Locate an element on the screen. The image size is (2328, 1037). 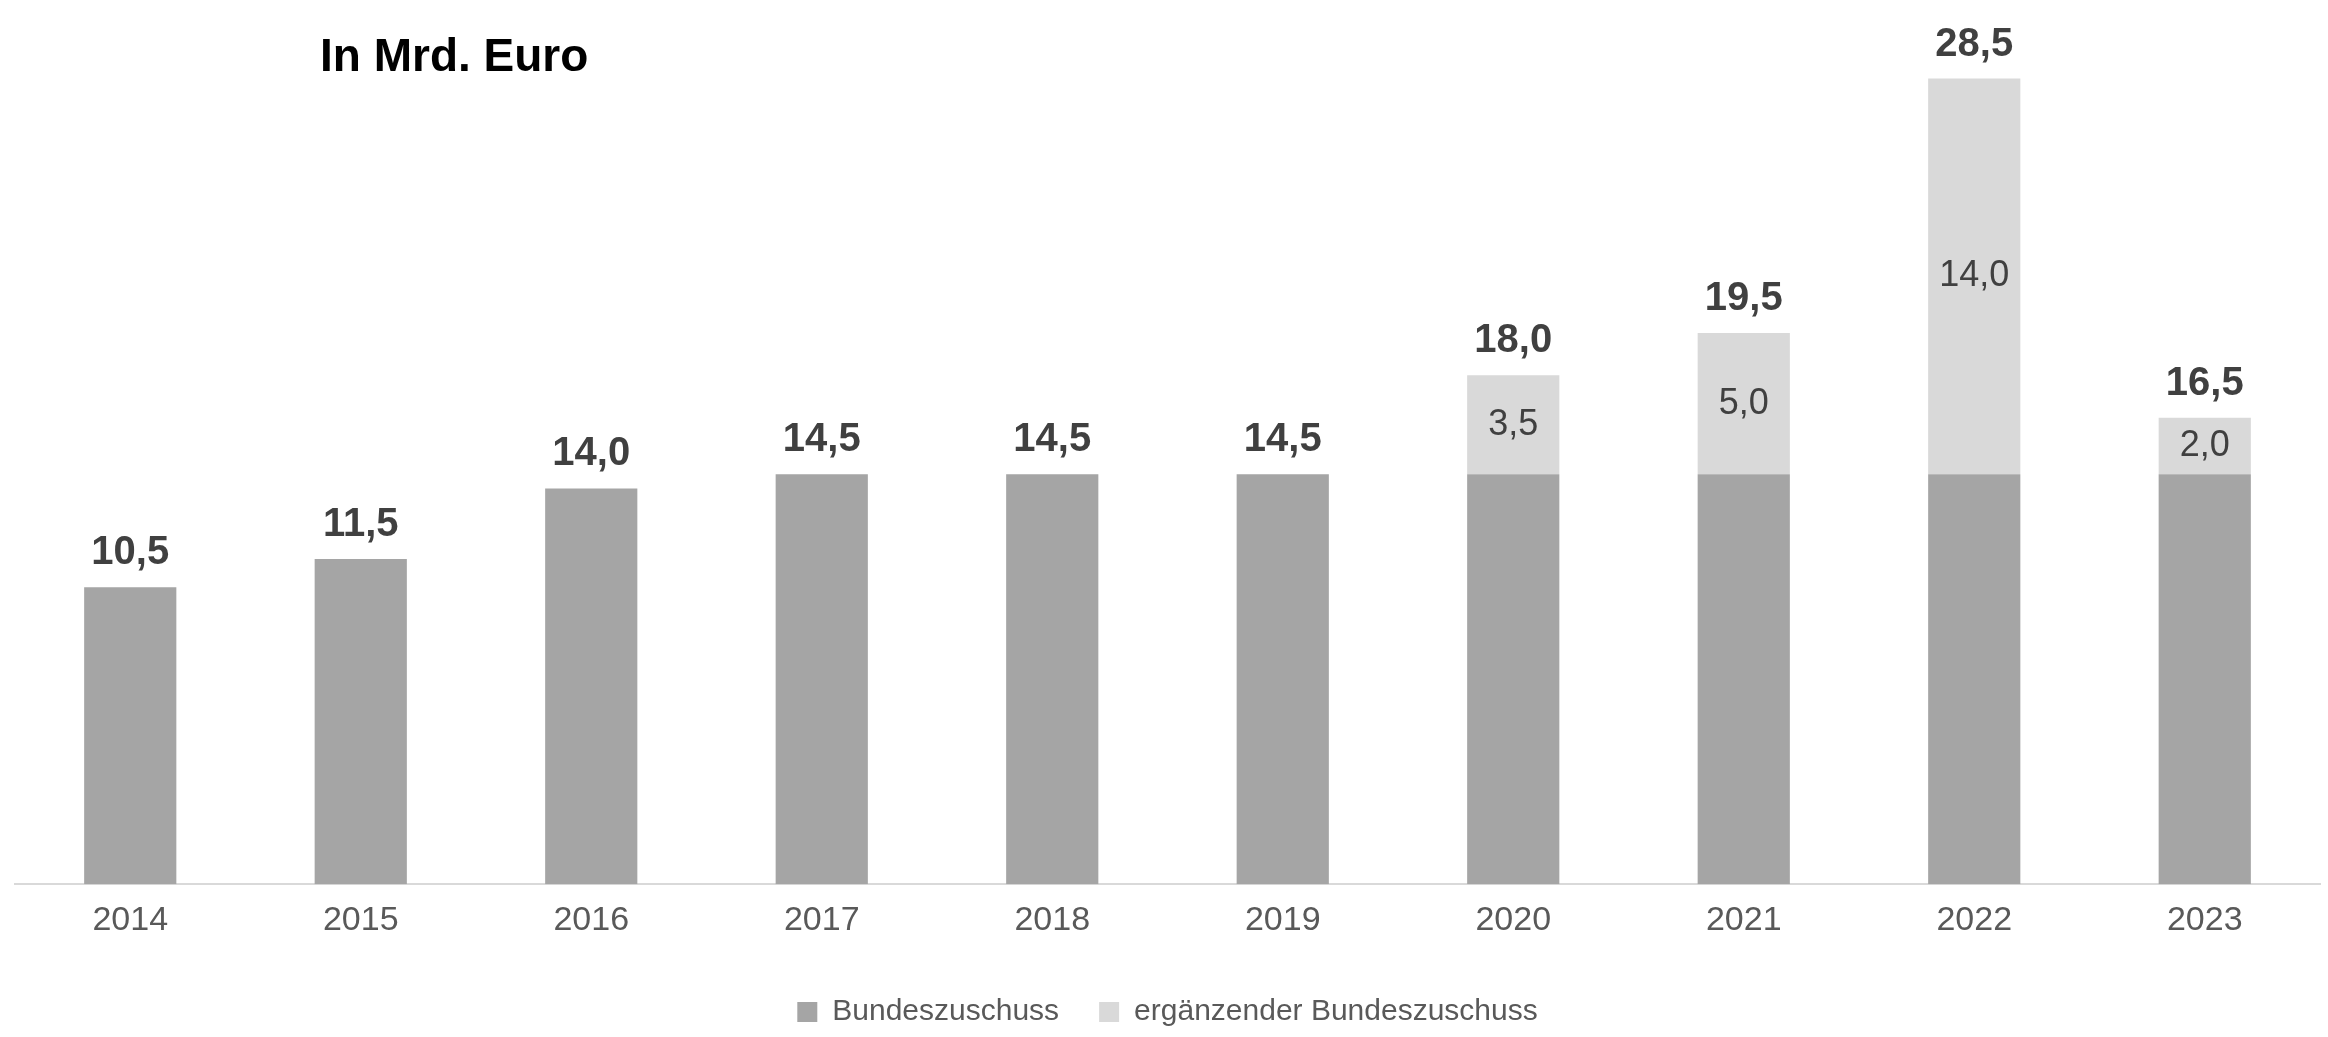
data-label: 14,0 is located at coordinates (1974, 274).